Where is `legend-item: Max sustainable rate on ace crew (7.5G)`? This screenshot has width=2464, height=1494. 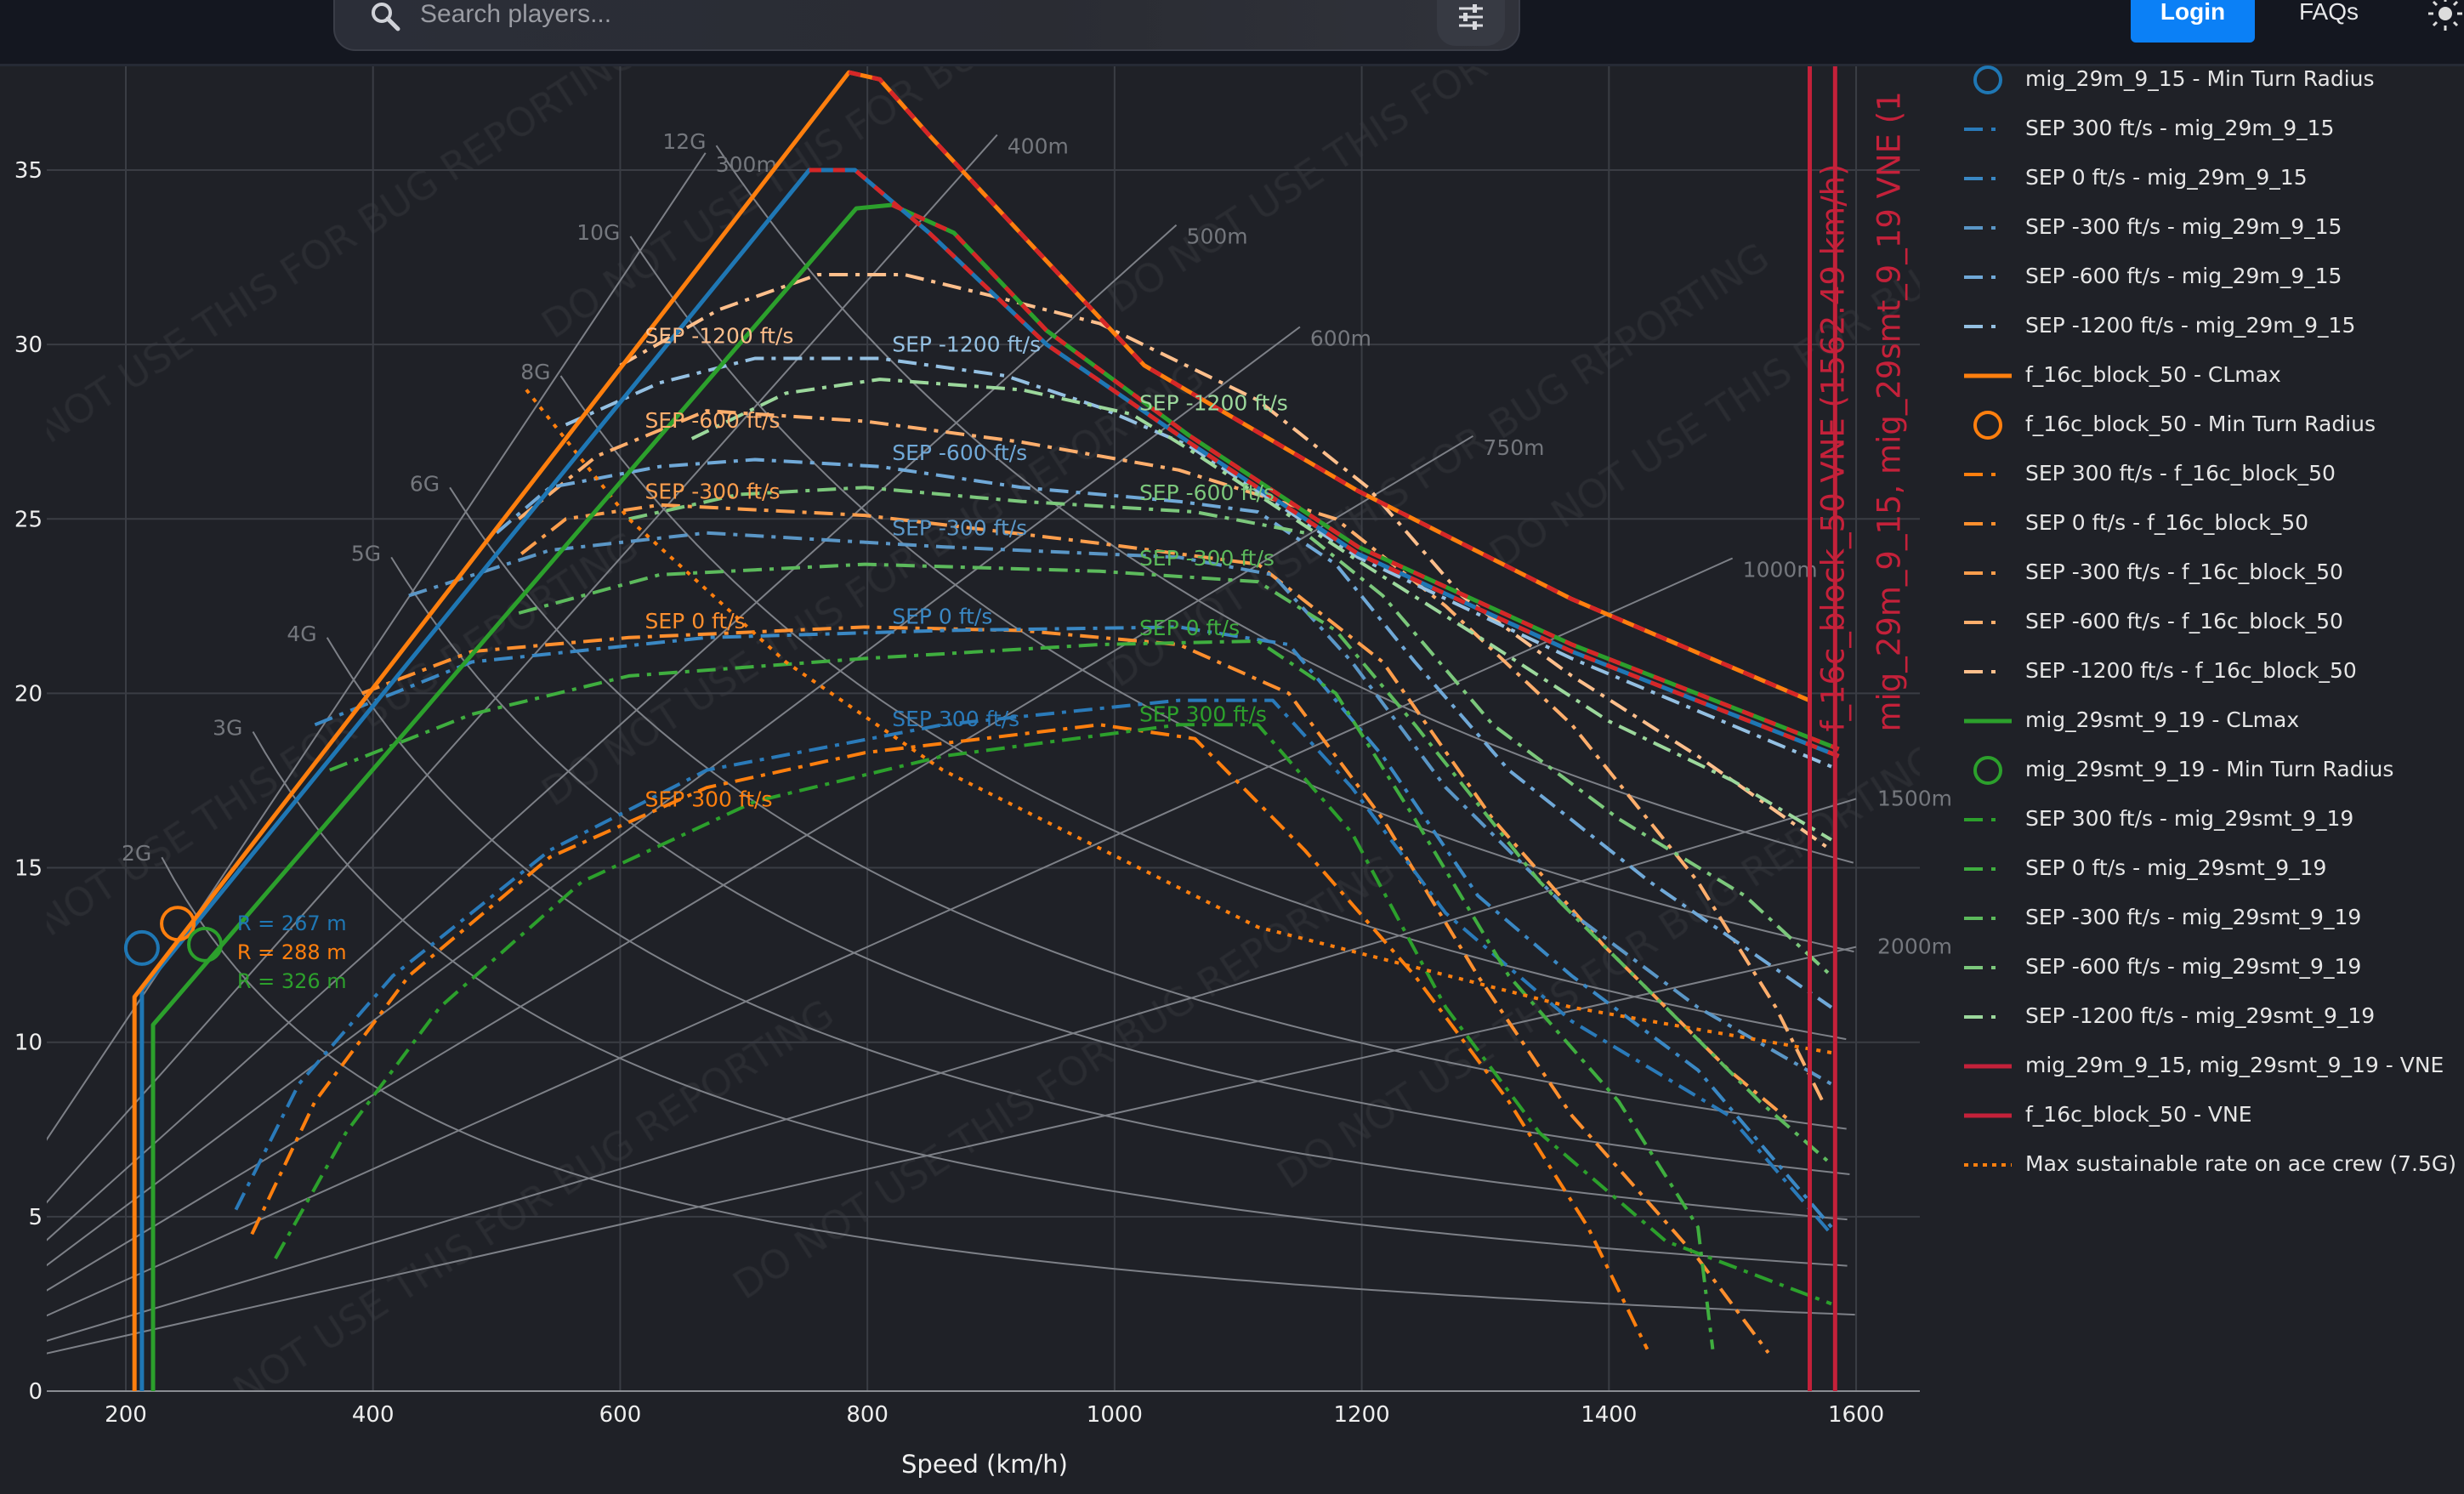
legend-item: Max sustainable rate on ace crew (7.5G) is located at coordinates (2210, 1165).